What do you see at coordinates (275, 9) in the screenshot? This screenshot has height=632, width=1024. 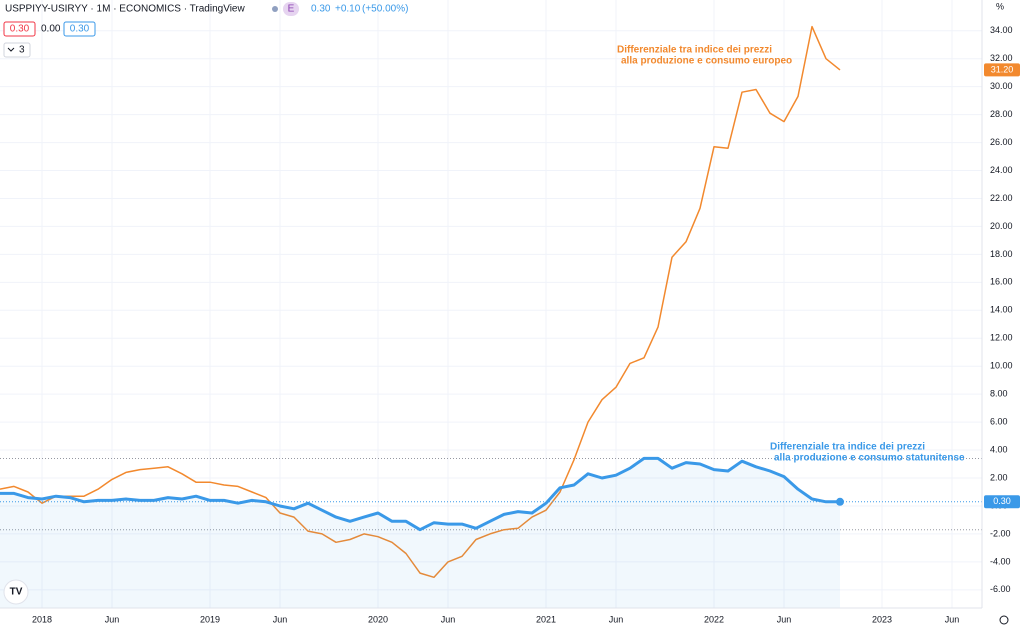 I see `status-dot` at bounding box center [275, 9].